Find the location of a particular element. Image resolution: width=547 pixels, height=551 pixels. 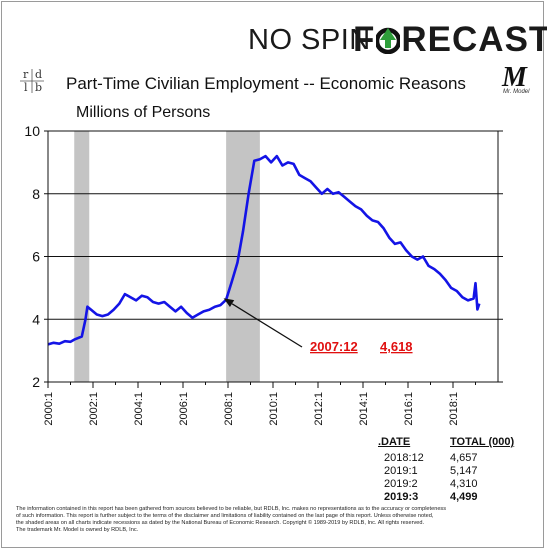

y-tick-label: 10 is located at coordinates (32, 131).